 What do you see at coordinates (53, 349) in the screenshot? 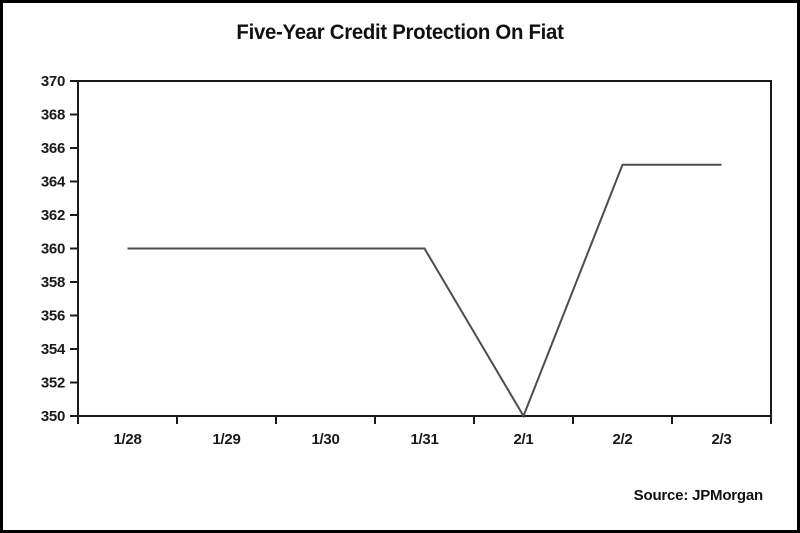
I see `y-axis-tick-label: 354` at bounding box center [53, 349].